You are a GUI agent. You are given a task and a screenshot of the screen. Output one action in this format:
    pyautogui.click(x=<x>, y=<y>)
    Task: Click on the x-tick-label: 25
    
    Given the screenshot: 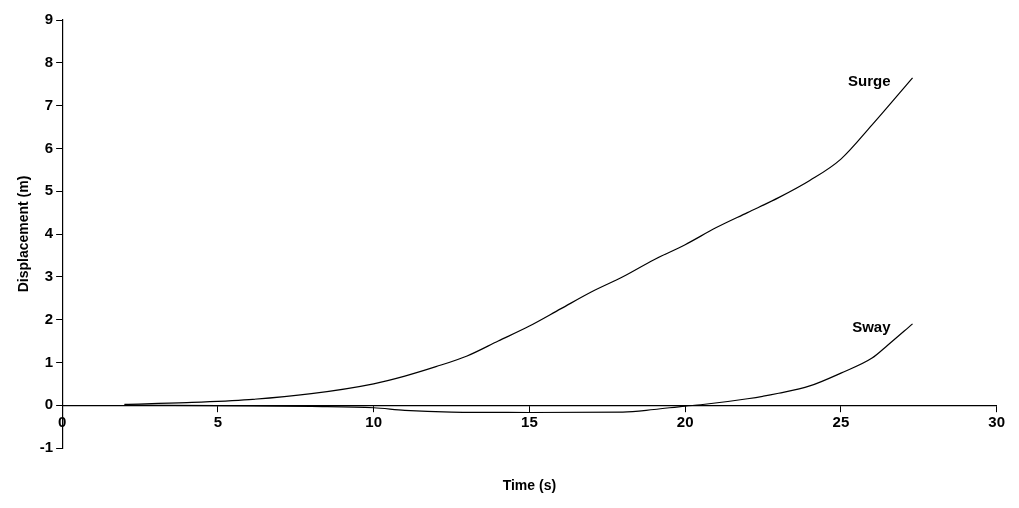 What is the action you would take?
    pyautogui.click(x=841, y=422)
    